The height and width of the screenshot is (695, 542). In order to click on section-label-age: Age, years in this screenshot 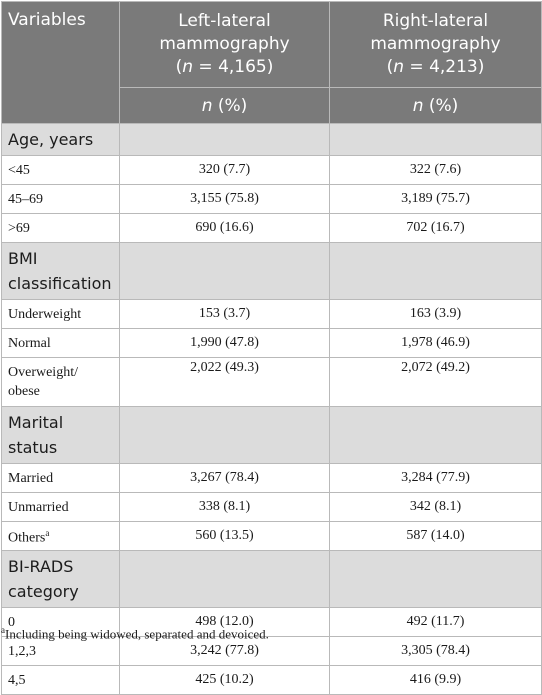, I will do `click(60, 139)`.